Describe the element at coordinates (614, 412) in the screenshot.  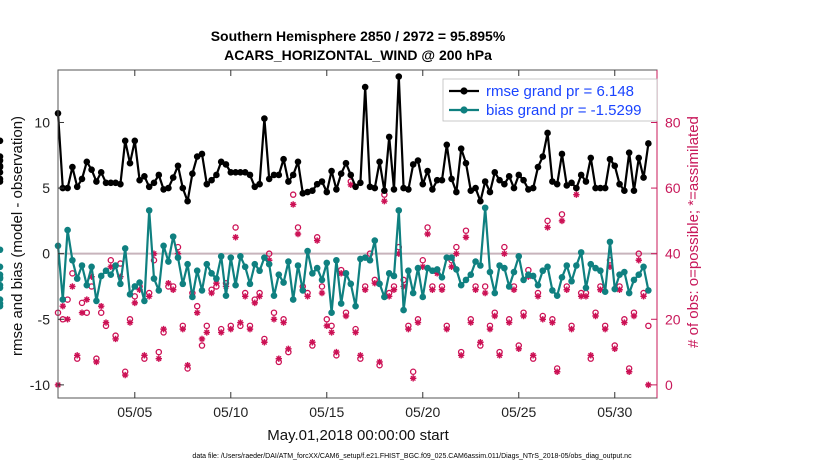
I see `x-tick-label: 05/30` at that location.